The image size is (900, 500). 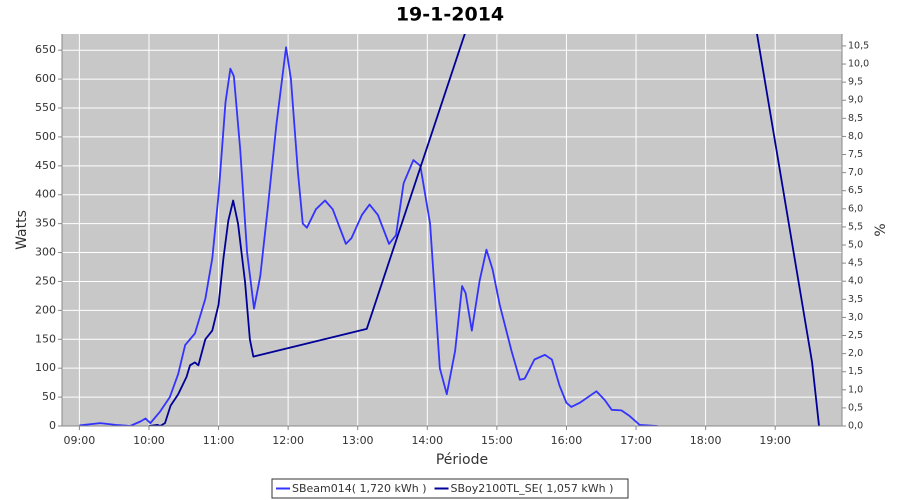 I want to click on legend, so click(x=450, y=488).